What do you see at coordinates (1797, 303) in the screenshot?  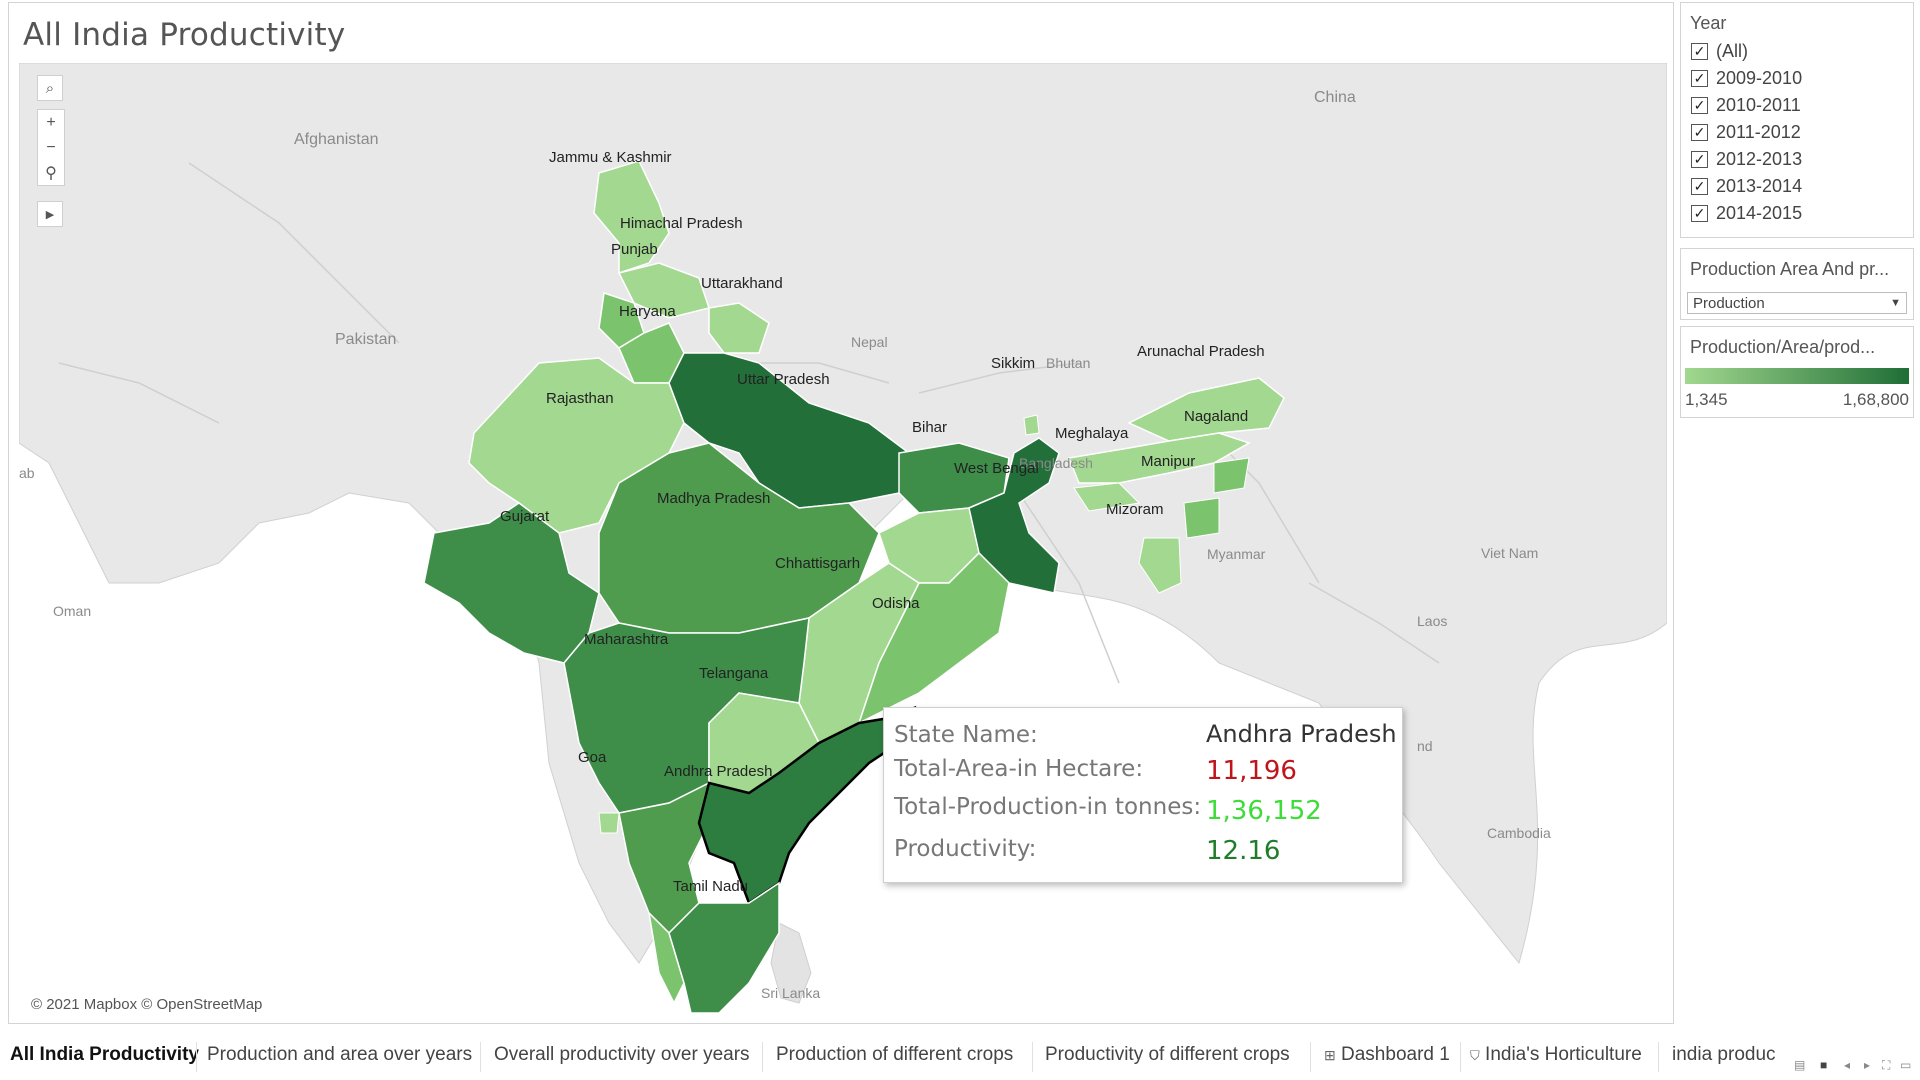 I see `parameter-dropdown: Production ▼` at bounding box center [1797, 303].